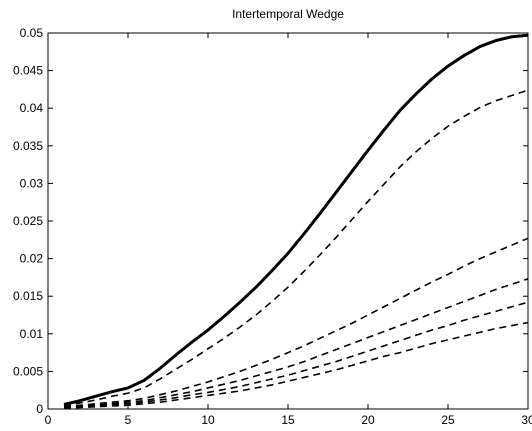 The width and height of the screenshot is (532, 431). Describe the element at coordinates (32, 183) in the screenshot. I see `y-tick-label: 0.03` at that location.